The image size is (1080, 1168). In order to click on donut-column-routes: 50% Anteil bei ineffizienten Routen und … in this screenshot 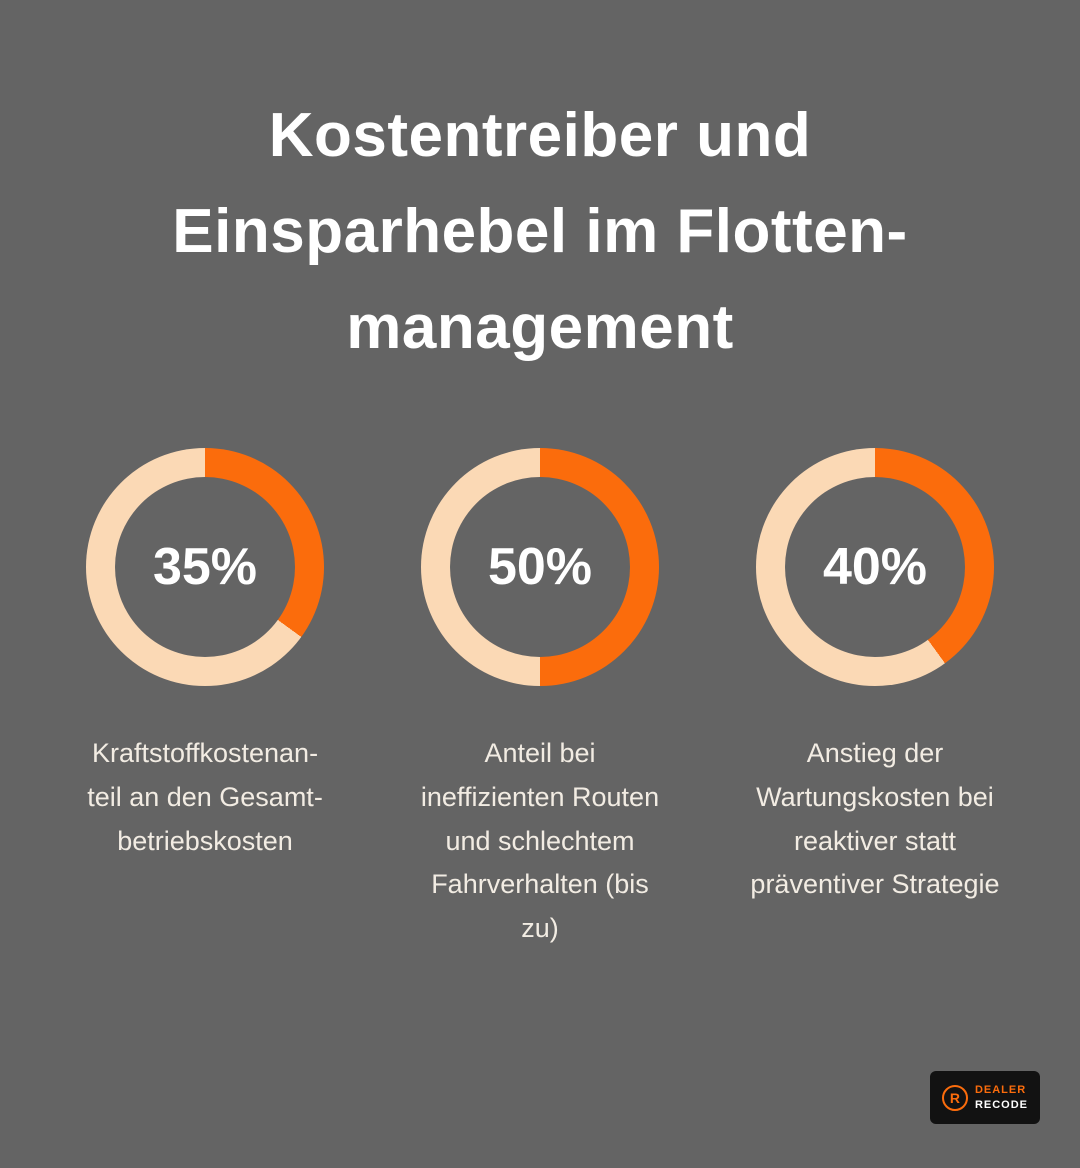, I will do `click(540, 699)`.